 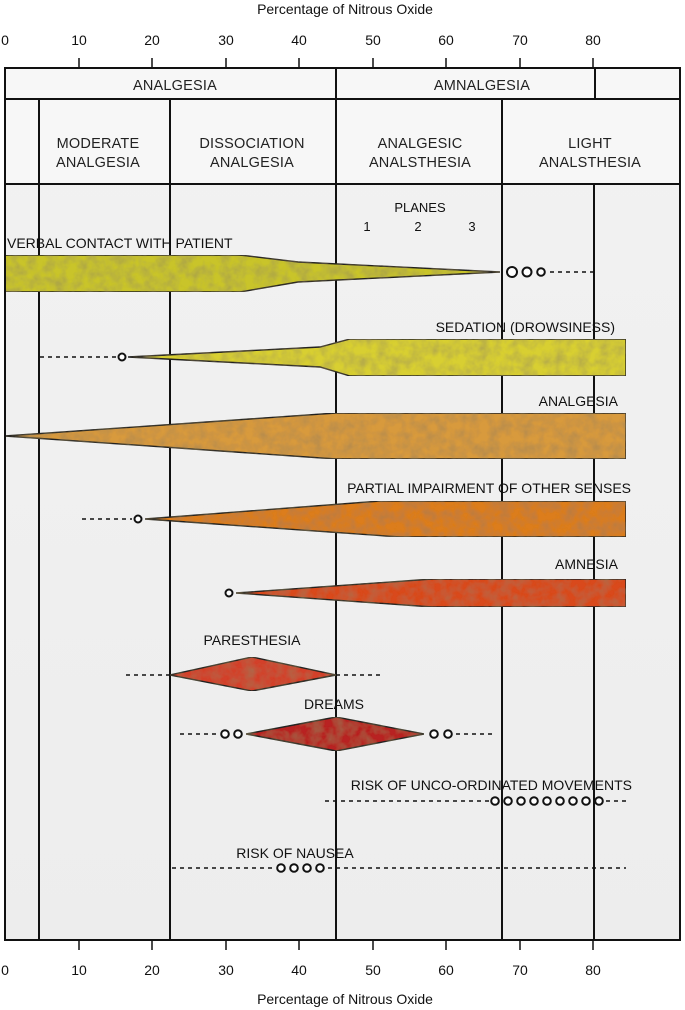 I want to click on verbal-contact-label: VERBAL CONTACT WITH PATIENT, so click(x=120, y=243).